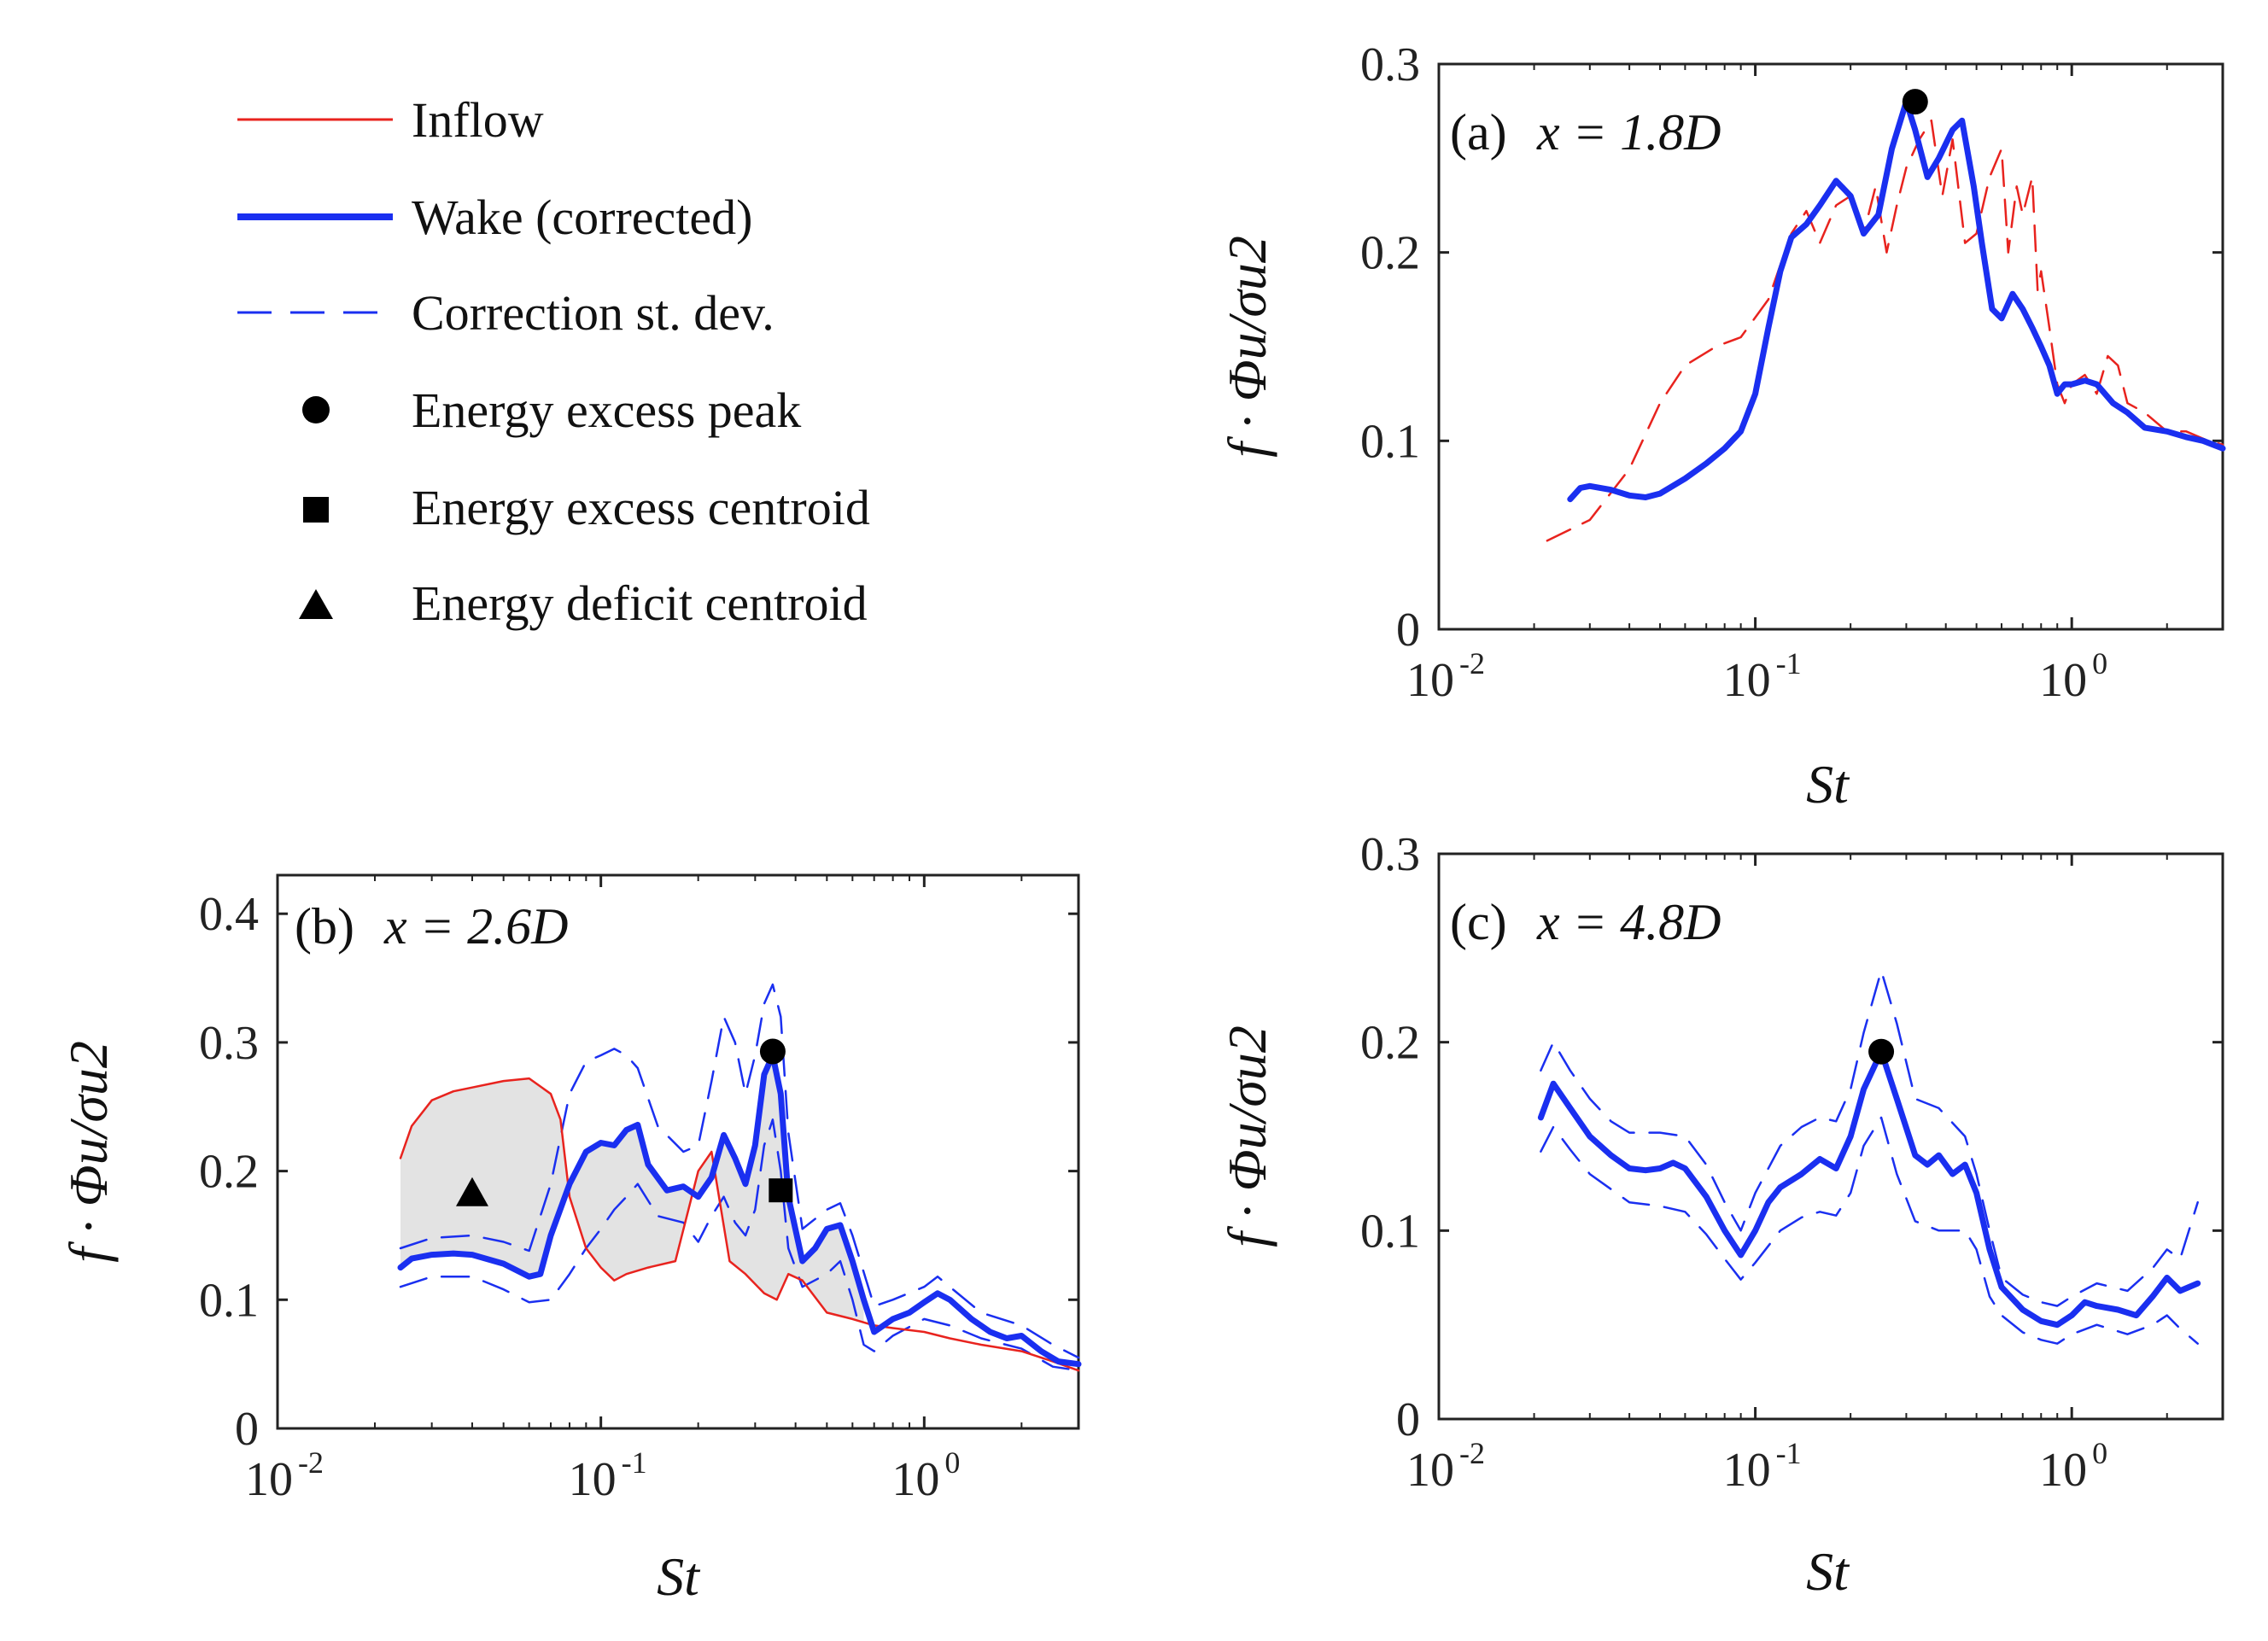  I want to click on energy-excess-centroid-marker, so click(781, 1190).